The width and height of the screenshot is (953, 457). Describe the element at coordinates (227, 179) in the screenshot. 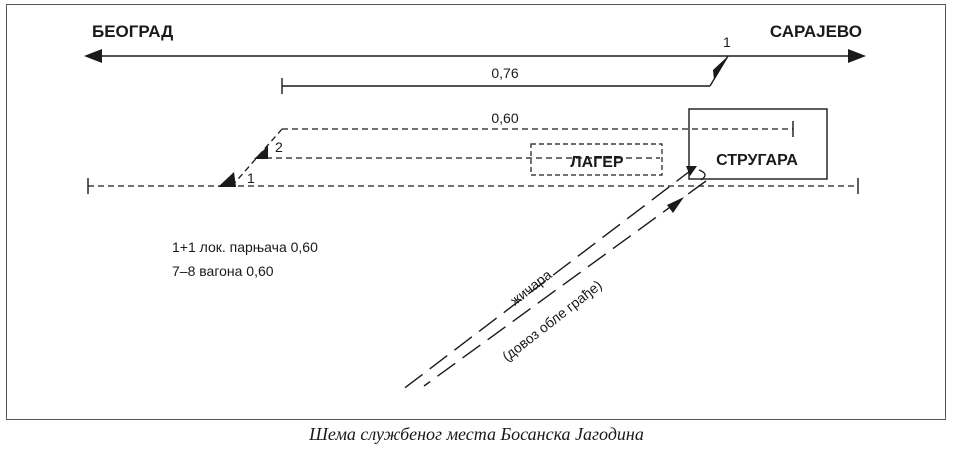

I see `switch-1-mark-icon` at that location.